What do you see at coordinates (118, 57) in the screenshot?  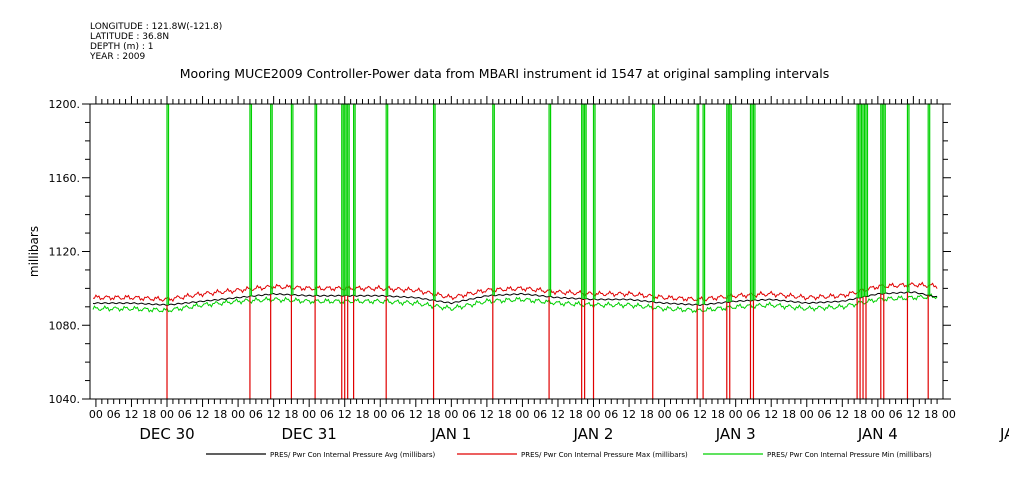 I see `meta-year: YEAR : 2009` at bounding box center [118, 57].